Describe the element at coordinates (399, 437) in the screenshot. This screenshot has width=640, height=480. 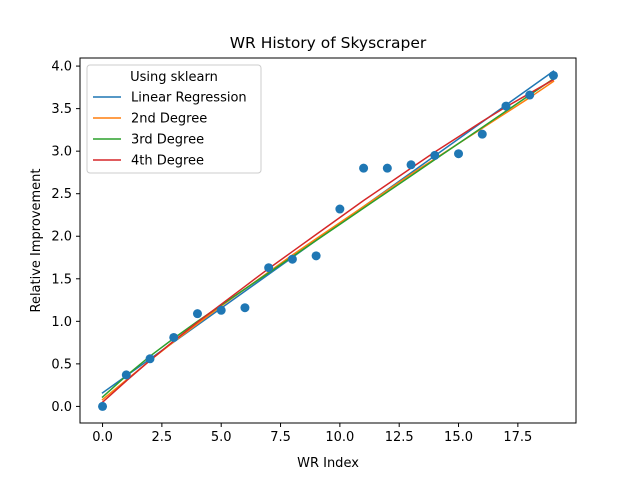
I see `x-tick-label: 12.5` at that location.